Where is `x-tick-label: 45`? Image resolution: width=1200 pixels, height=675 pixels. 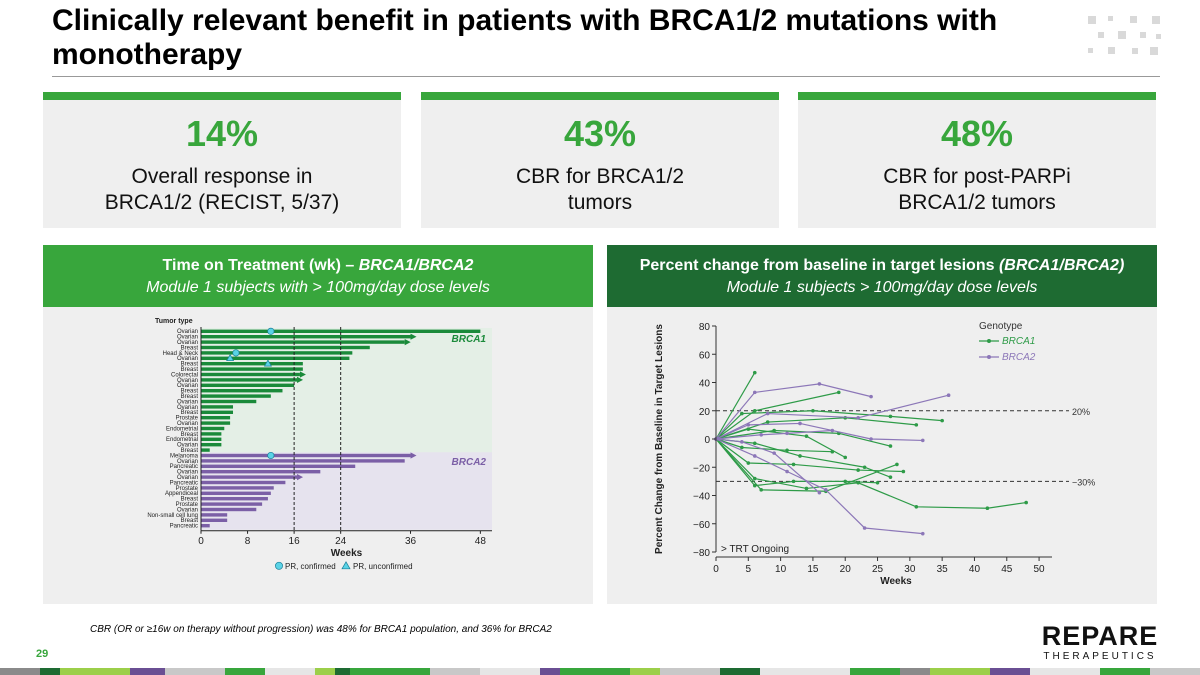 x-tick-label: 45 is located at coordinates (1007, 569).